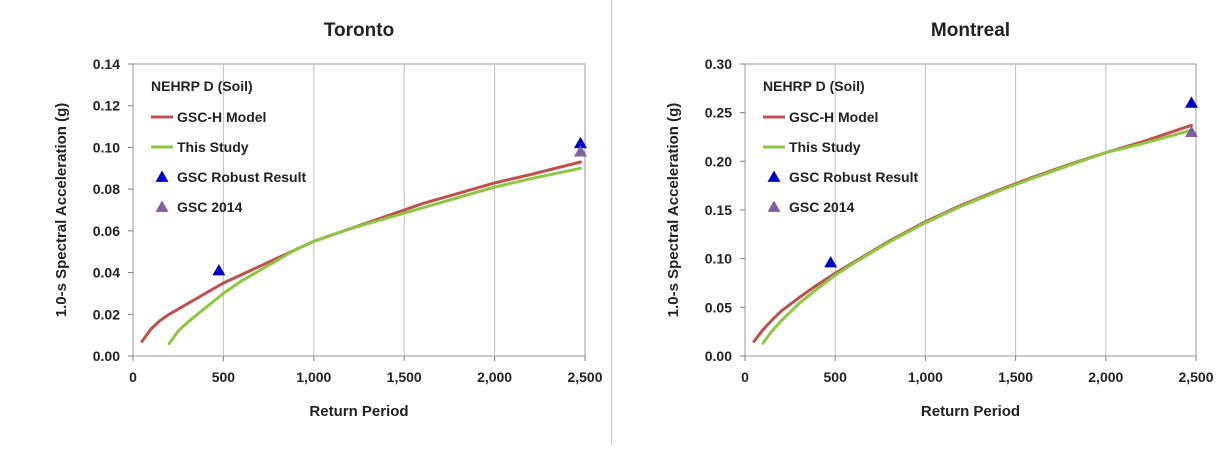  I want to click on chart-title: Montreal, so click(970, 30).